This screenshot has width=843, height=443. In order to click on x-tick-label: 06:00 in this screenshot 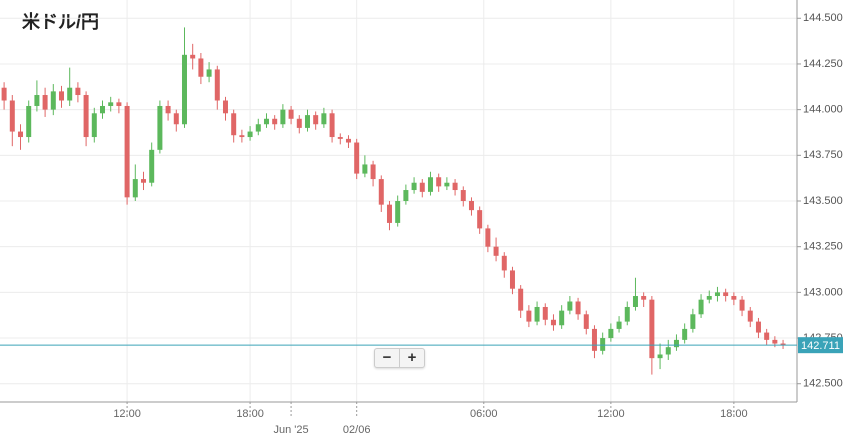, I will do `click(484, 414)`.